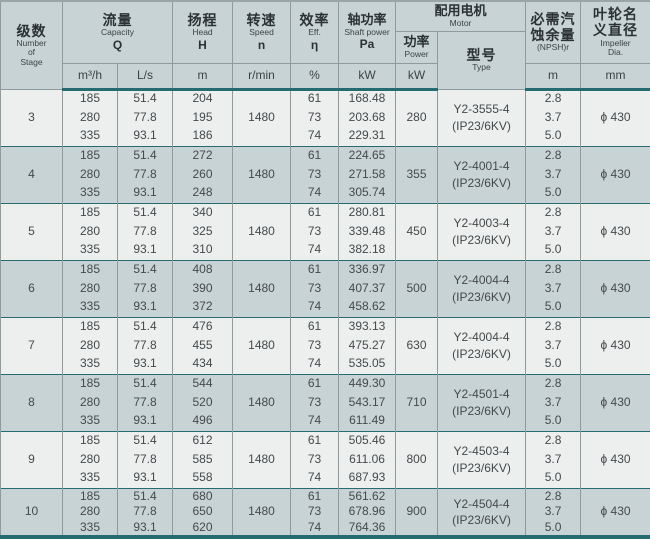 The image size is (650, 539). What do you see at coordinates (367, 288) in the screenshot?
I see `shaft-power-value: 407.37` at bounding box center [367, 288].